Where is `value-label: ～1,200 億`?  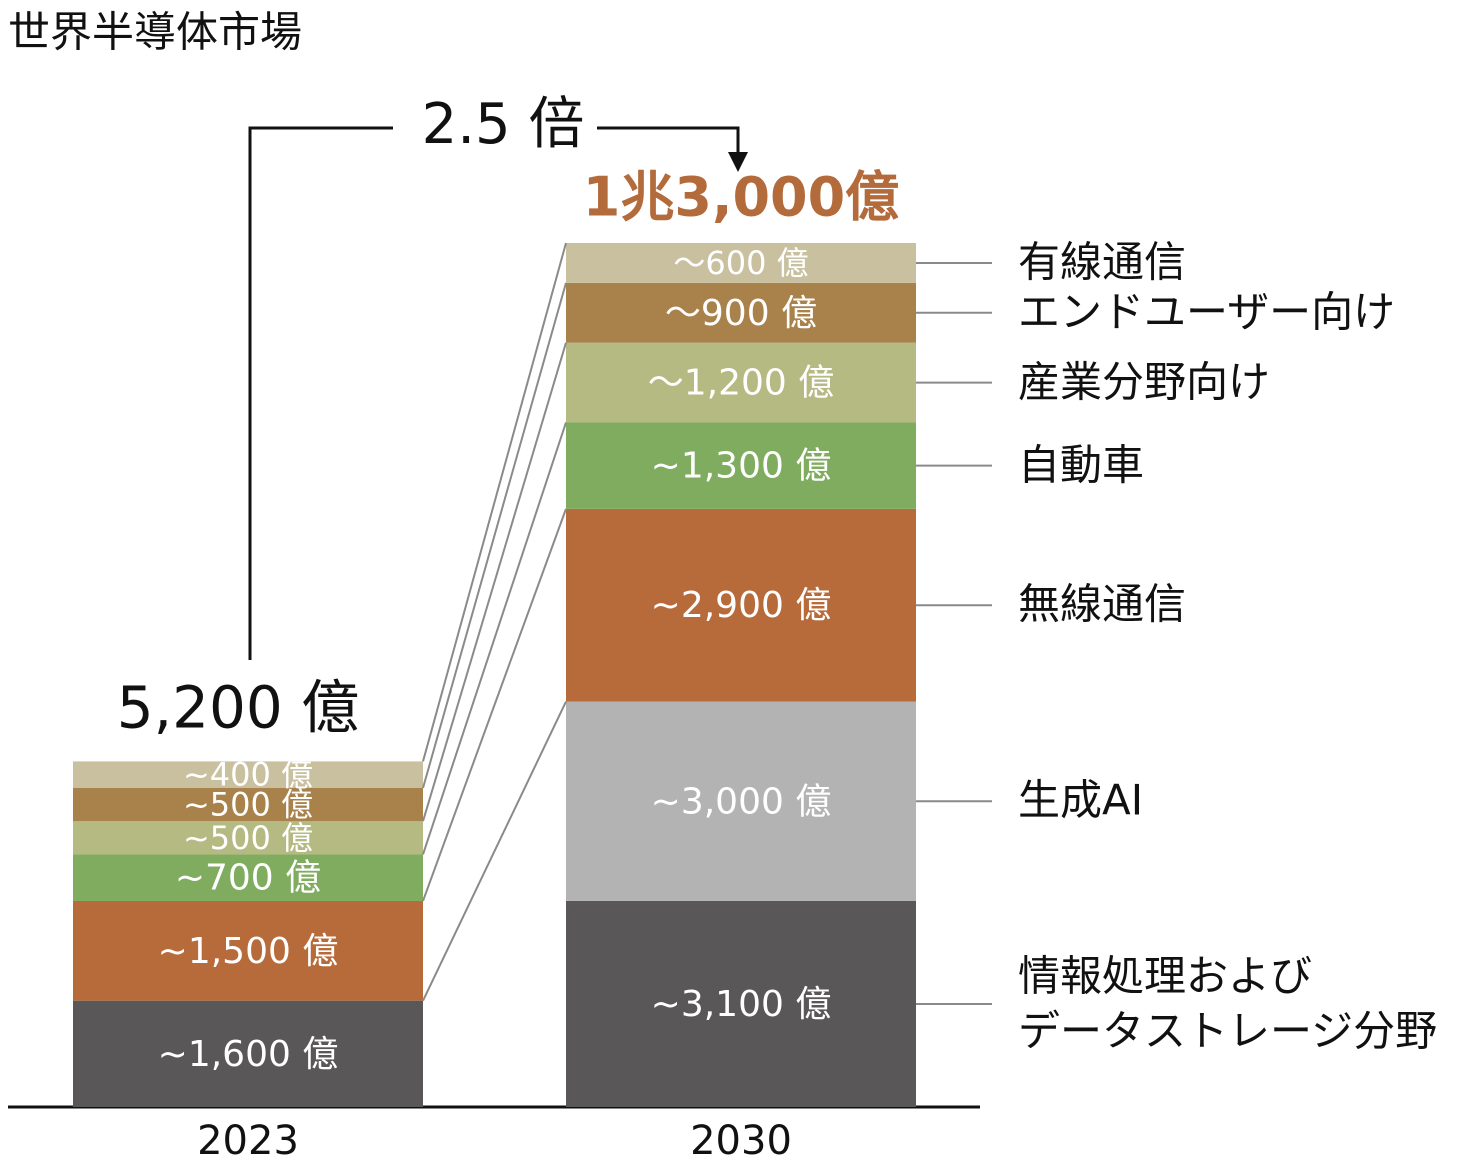 value-label: ～1,200 億 is located at coordinates (741, 383).